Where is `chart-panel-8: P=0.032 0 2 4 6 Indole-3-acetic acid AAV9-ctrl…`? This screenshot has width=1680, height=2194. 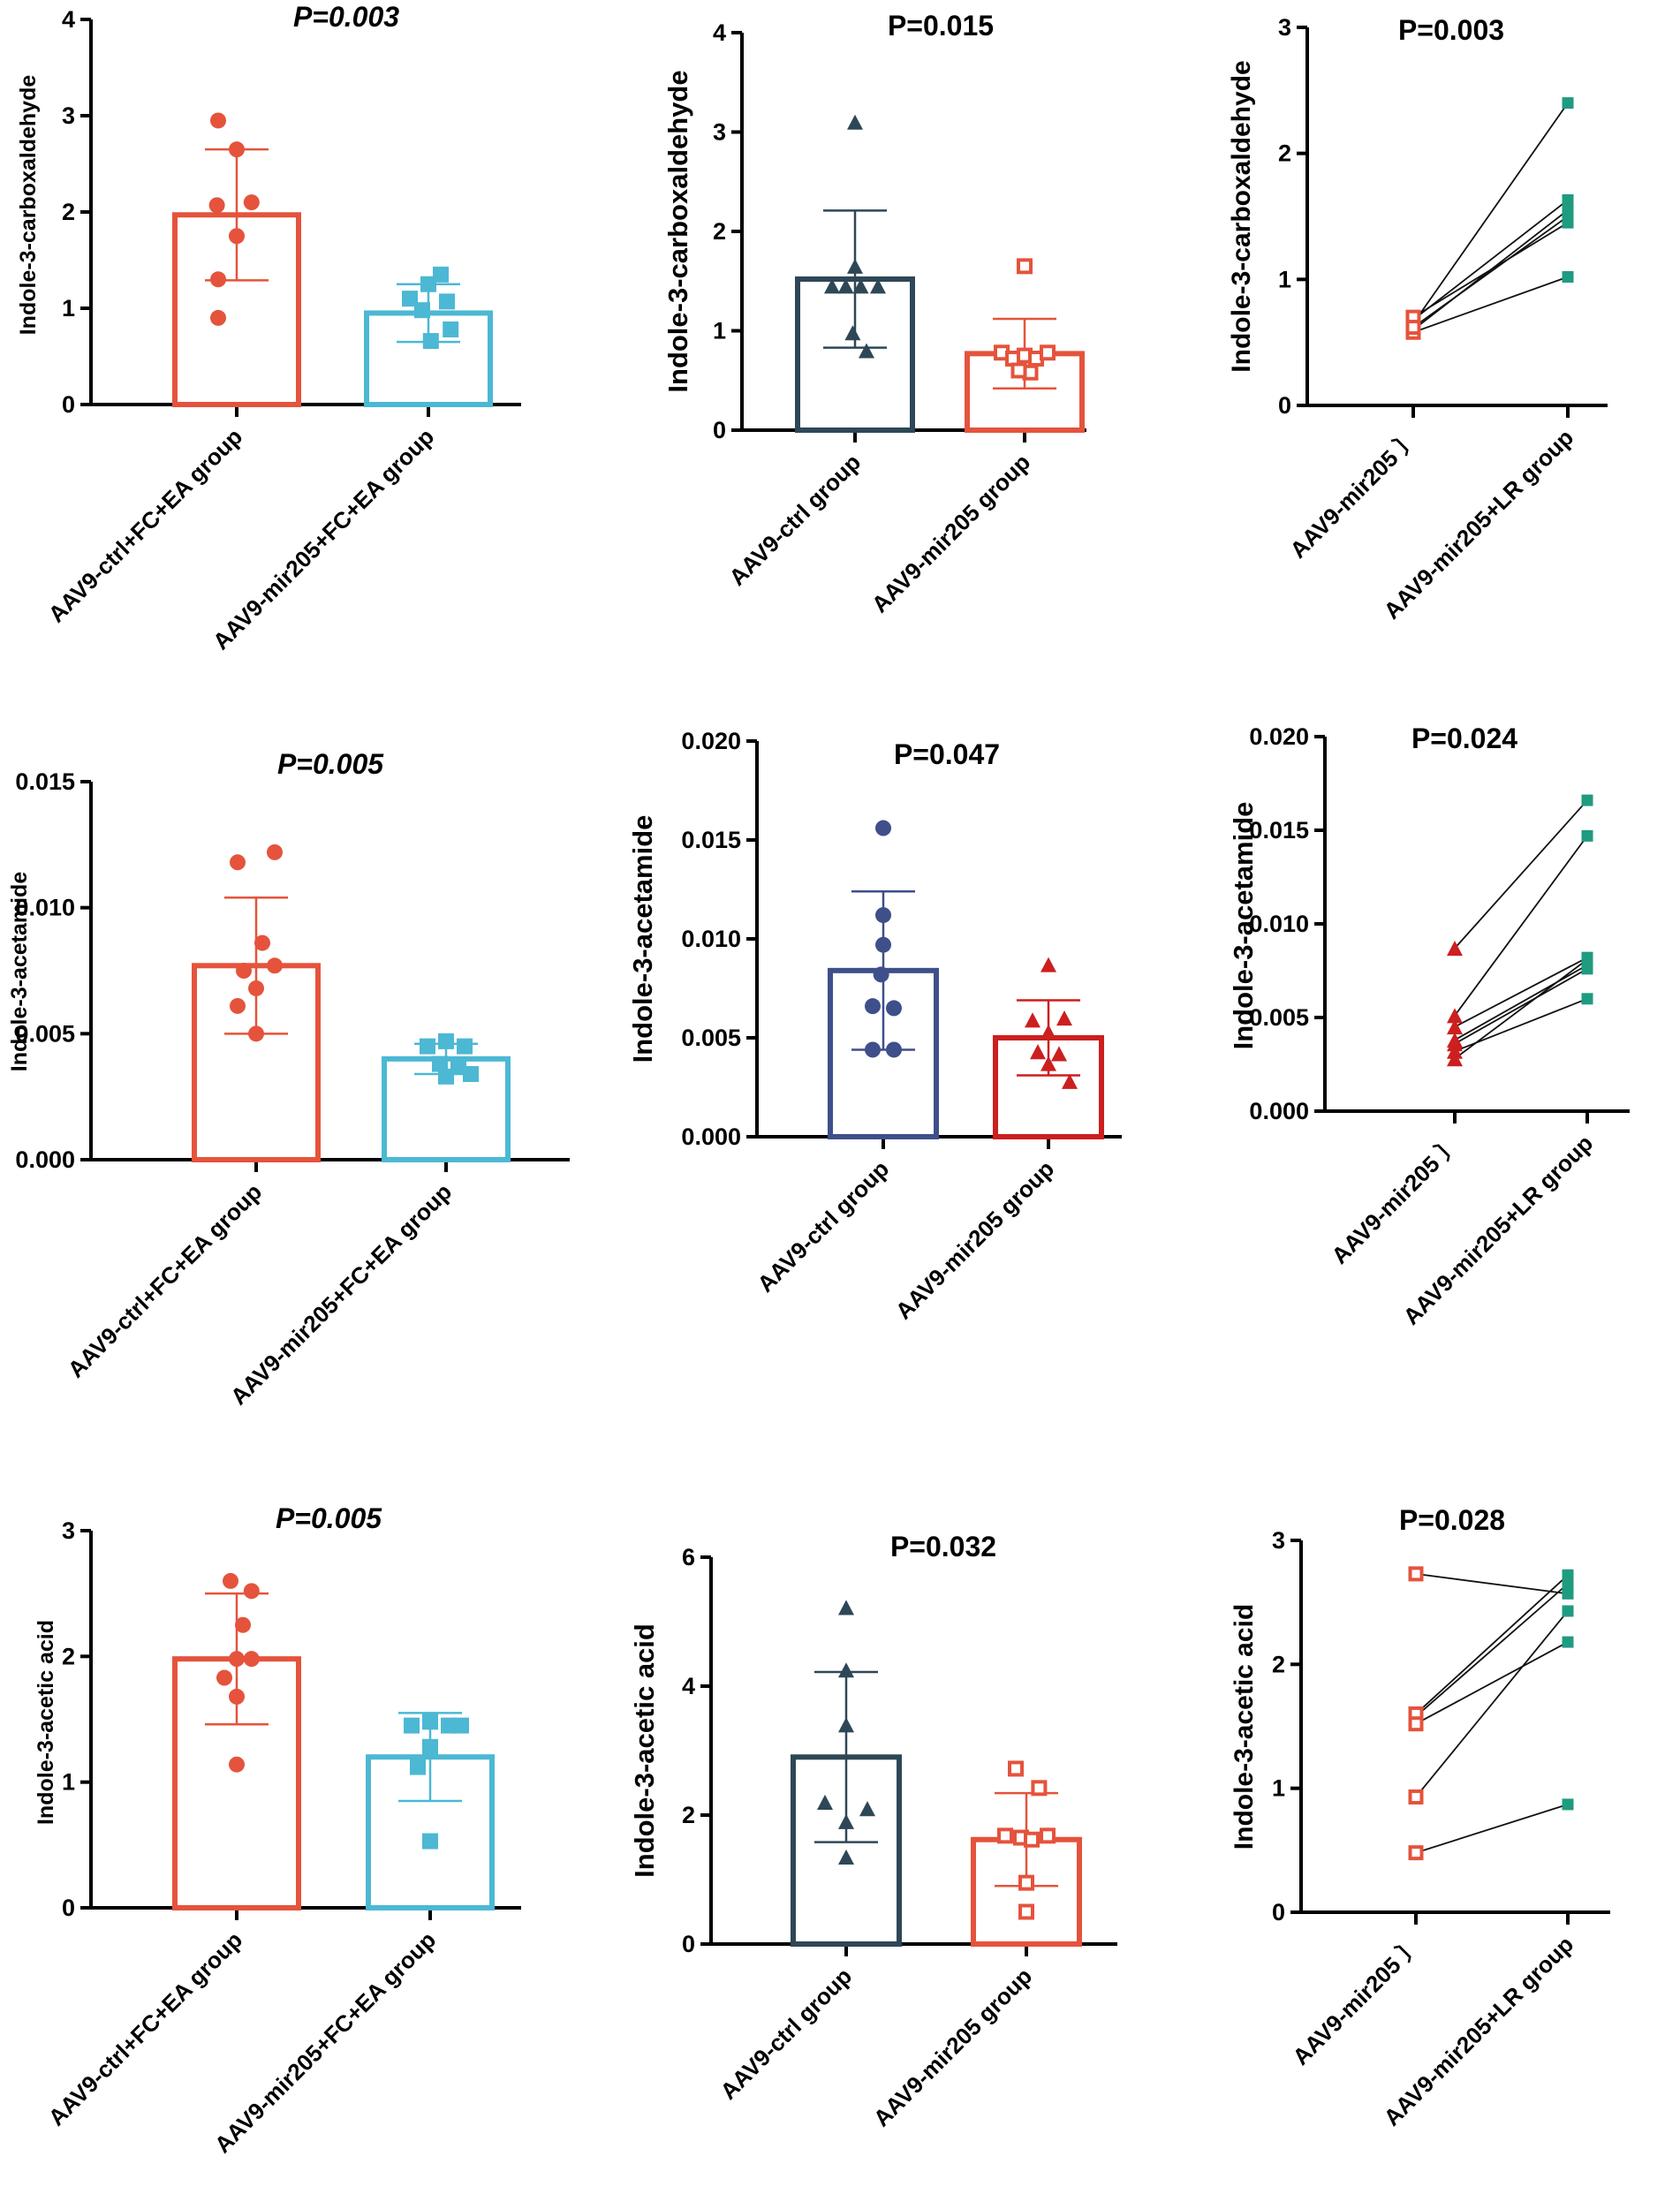 chart-panel-8: P=0.032 0 2 4 6 Indole-3-acetic acid AAV9-ctrl… is located at coordinates (873, 1832).